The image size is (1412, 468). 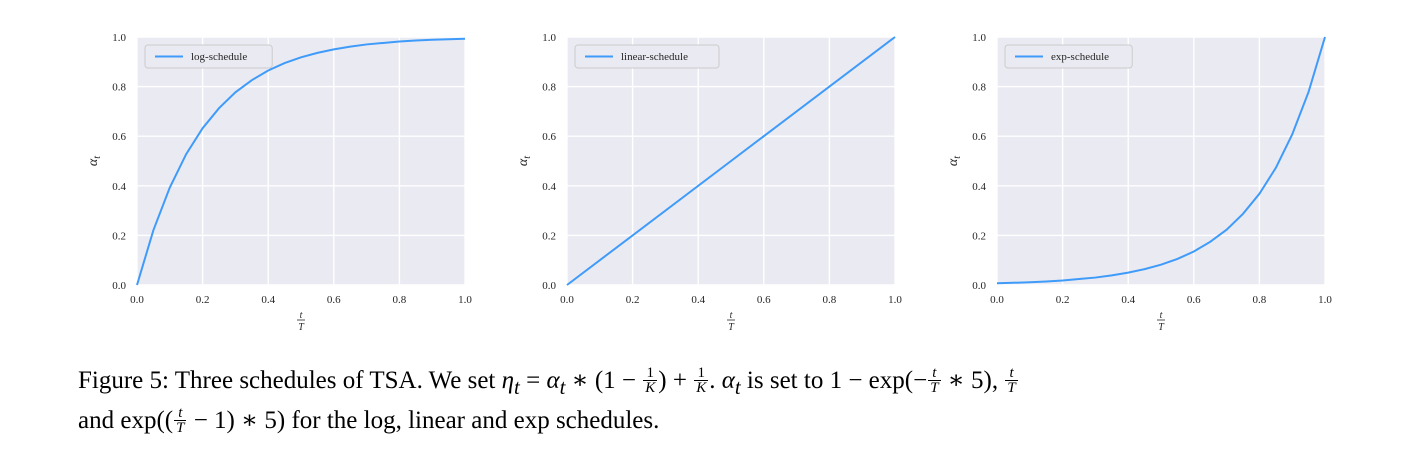 I want to click on caption-text-2: is set to, so click(x=785, y=380).